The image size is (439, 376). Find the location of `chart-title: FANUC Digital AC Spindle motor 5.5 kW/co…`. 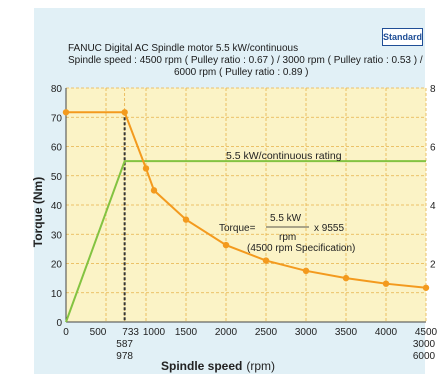

chart-title: FANUC Digital AC Spindle motor 5.5 kW/co… is located at coordinates (248, 61).